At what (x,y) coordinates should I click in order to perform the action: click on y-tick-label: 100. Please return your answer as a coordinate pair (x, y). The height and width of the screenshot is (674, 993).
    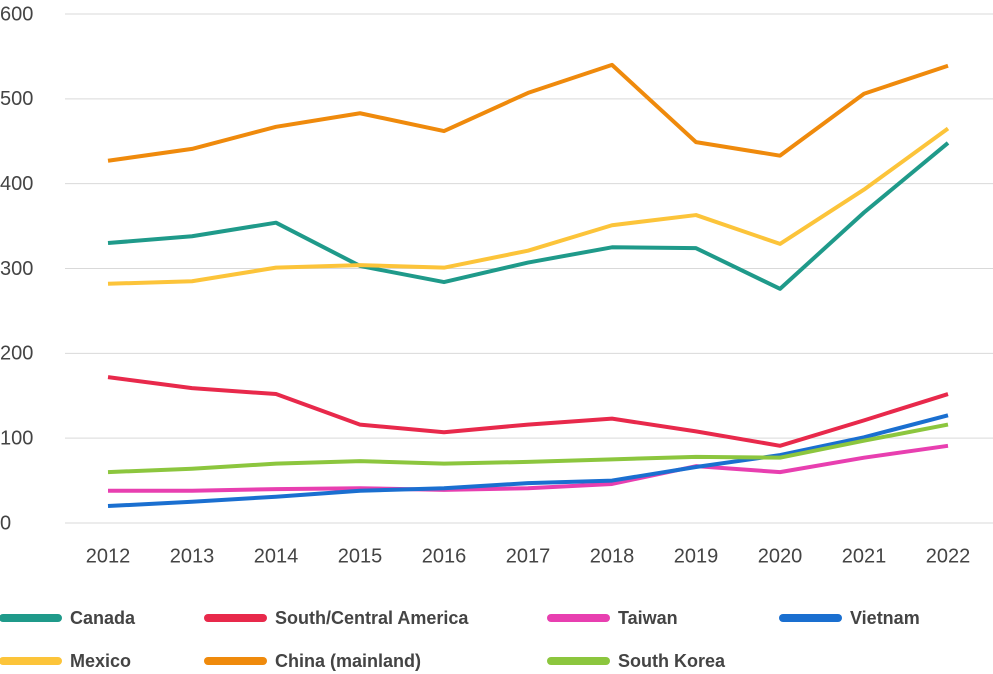
    Looking at the image, I should click on (16, 438).